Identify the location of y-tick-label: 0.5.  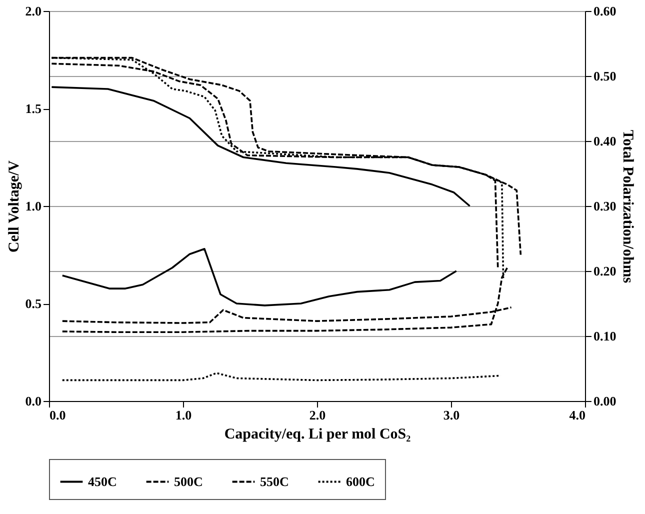
(33, 303).